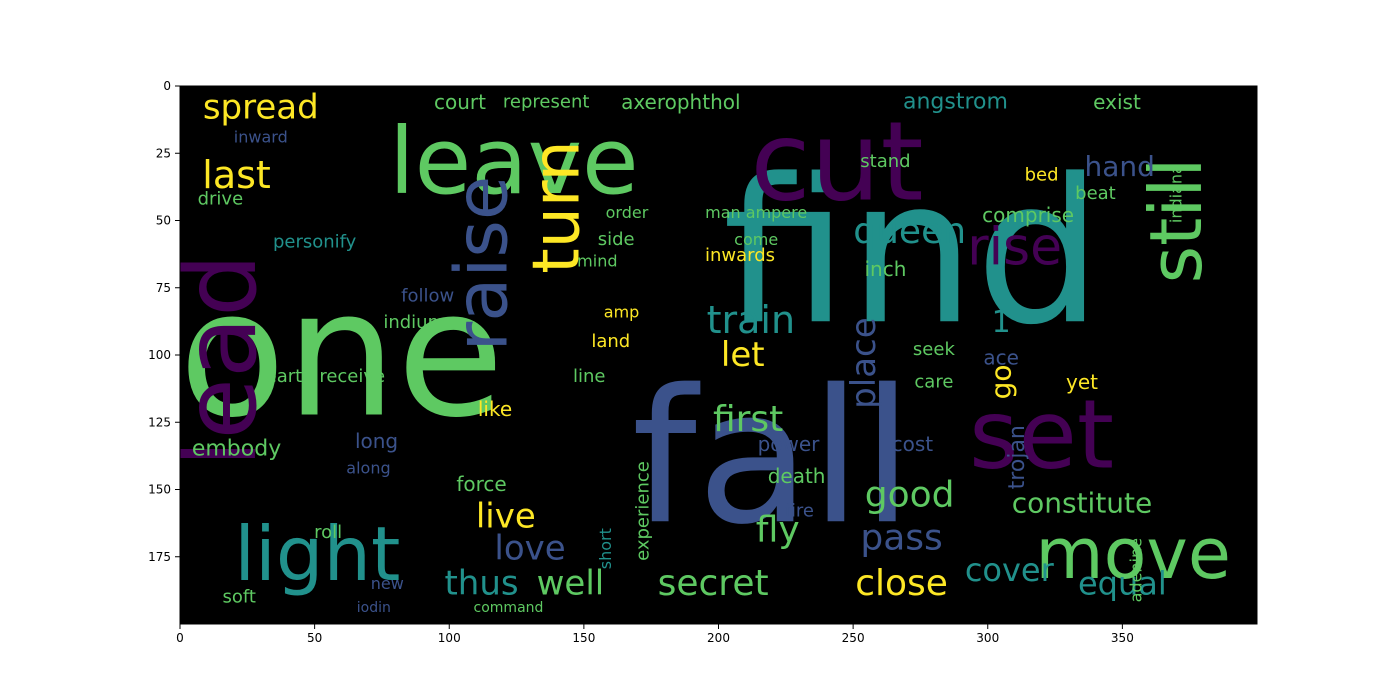  What do you see at coordinates (583, 638) in the screenshot?
I see `x-tick-label: 150` at bounding box center [583, 638].